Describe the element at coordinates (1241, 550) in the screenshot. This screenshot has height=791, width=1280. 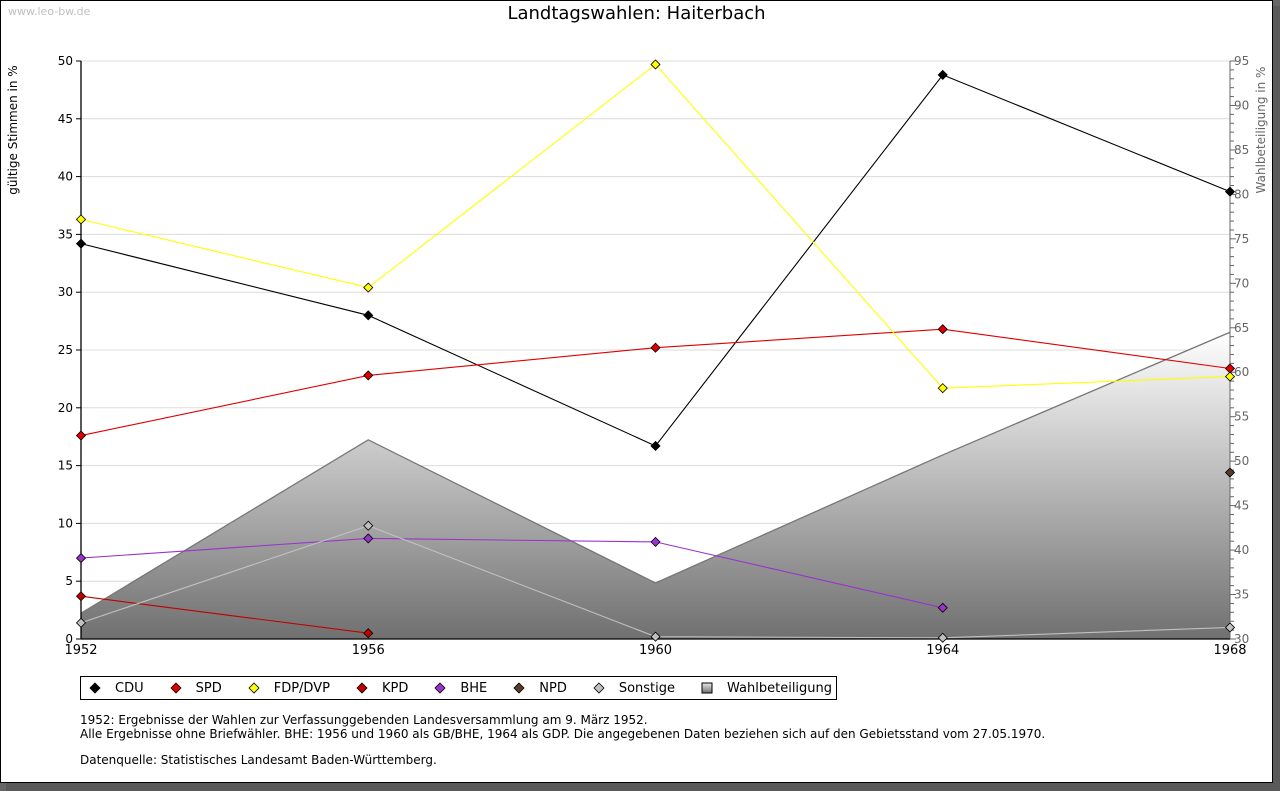
I see `y2-tick-label: 40` at that location.